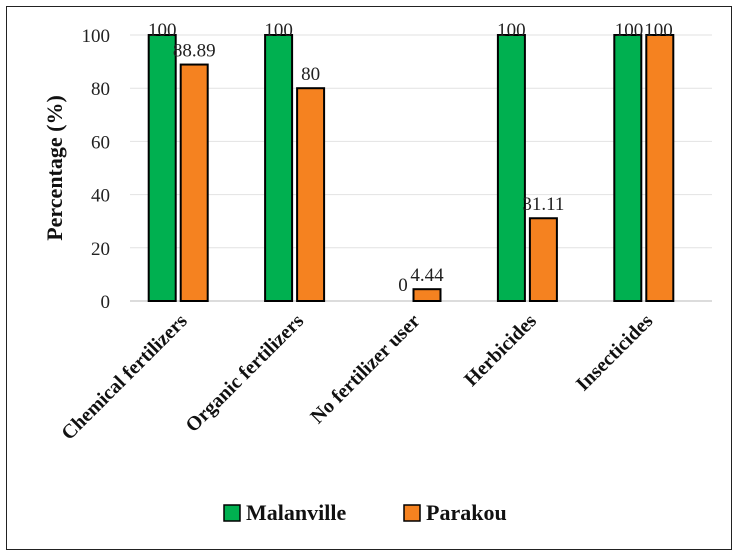  What do you see at coordinates (96, 36) in the screenshot?
I see `y-tick-label: 100` at bounding box center [96, 36].